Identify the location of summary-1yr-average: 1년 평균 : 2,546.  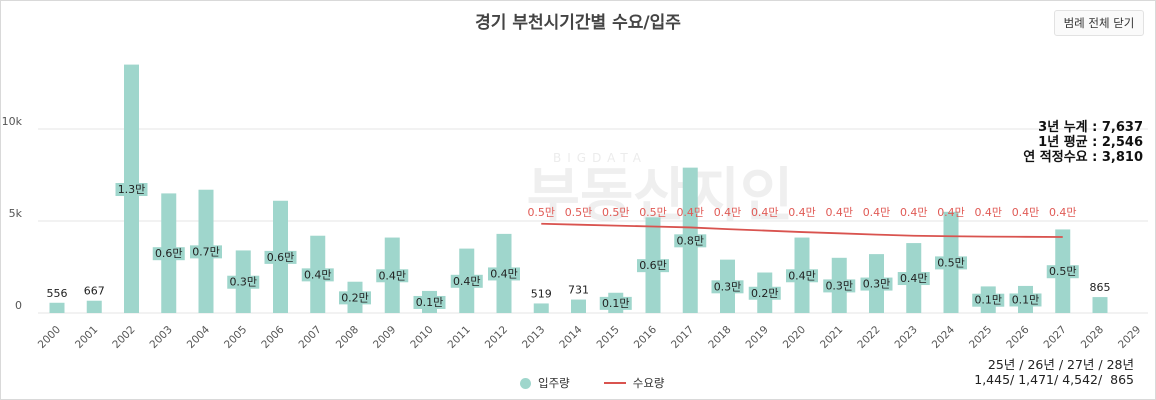
(1090, 142).